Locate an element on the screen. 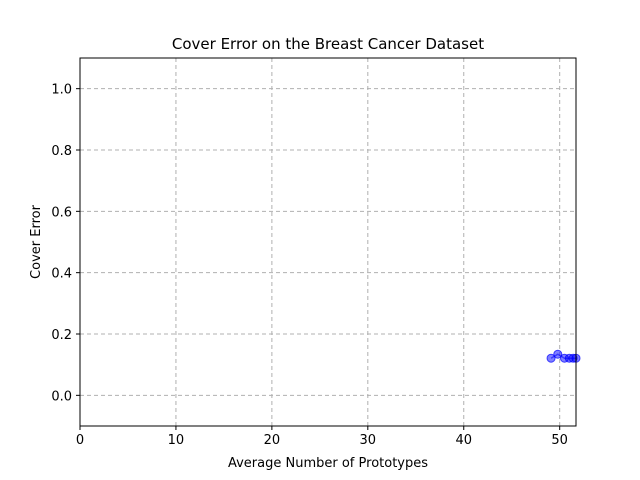 This screenshot has width=640, height=480. y-axis-label: Cover Error is located at coordinates (36, 241).